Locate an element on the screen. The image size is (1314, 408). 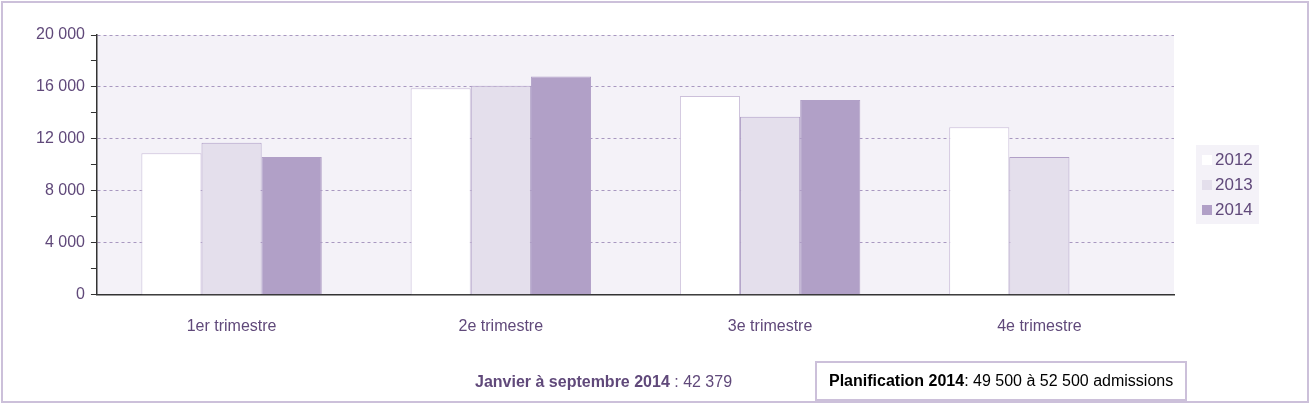
legend-label: 2013 is located at coordinates (1234, 185).